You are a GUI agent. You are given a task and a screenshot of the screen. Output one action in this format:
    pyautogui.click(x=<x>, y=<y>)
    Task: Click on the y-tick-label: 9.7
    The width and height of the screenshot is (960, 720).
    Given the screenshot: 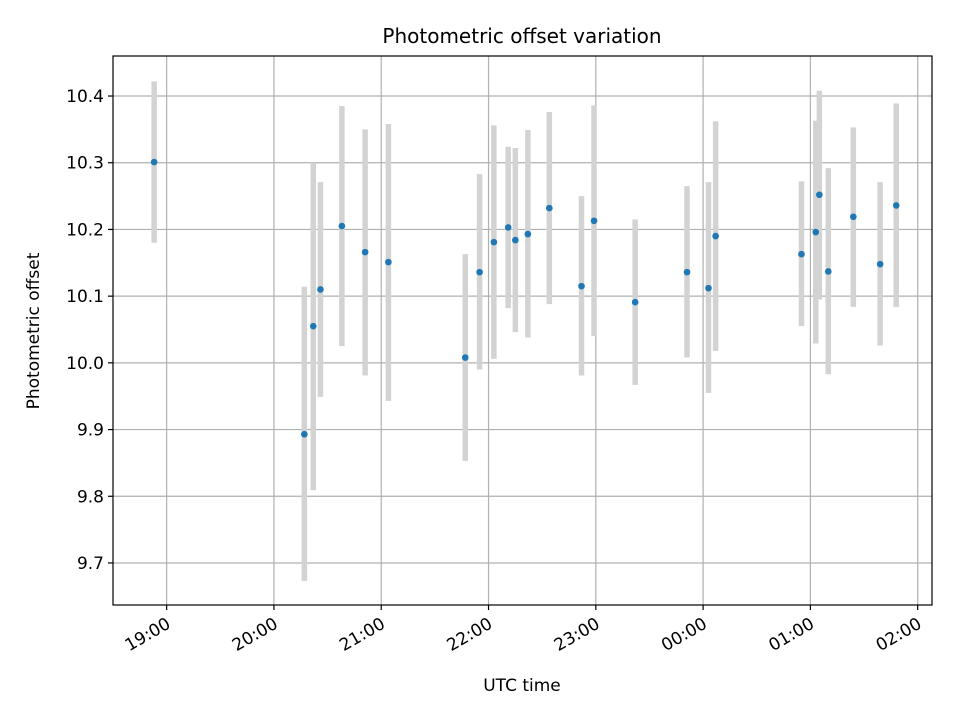 What is the action you would take?
    pyautogui.click(x=90, y=564)
    